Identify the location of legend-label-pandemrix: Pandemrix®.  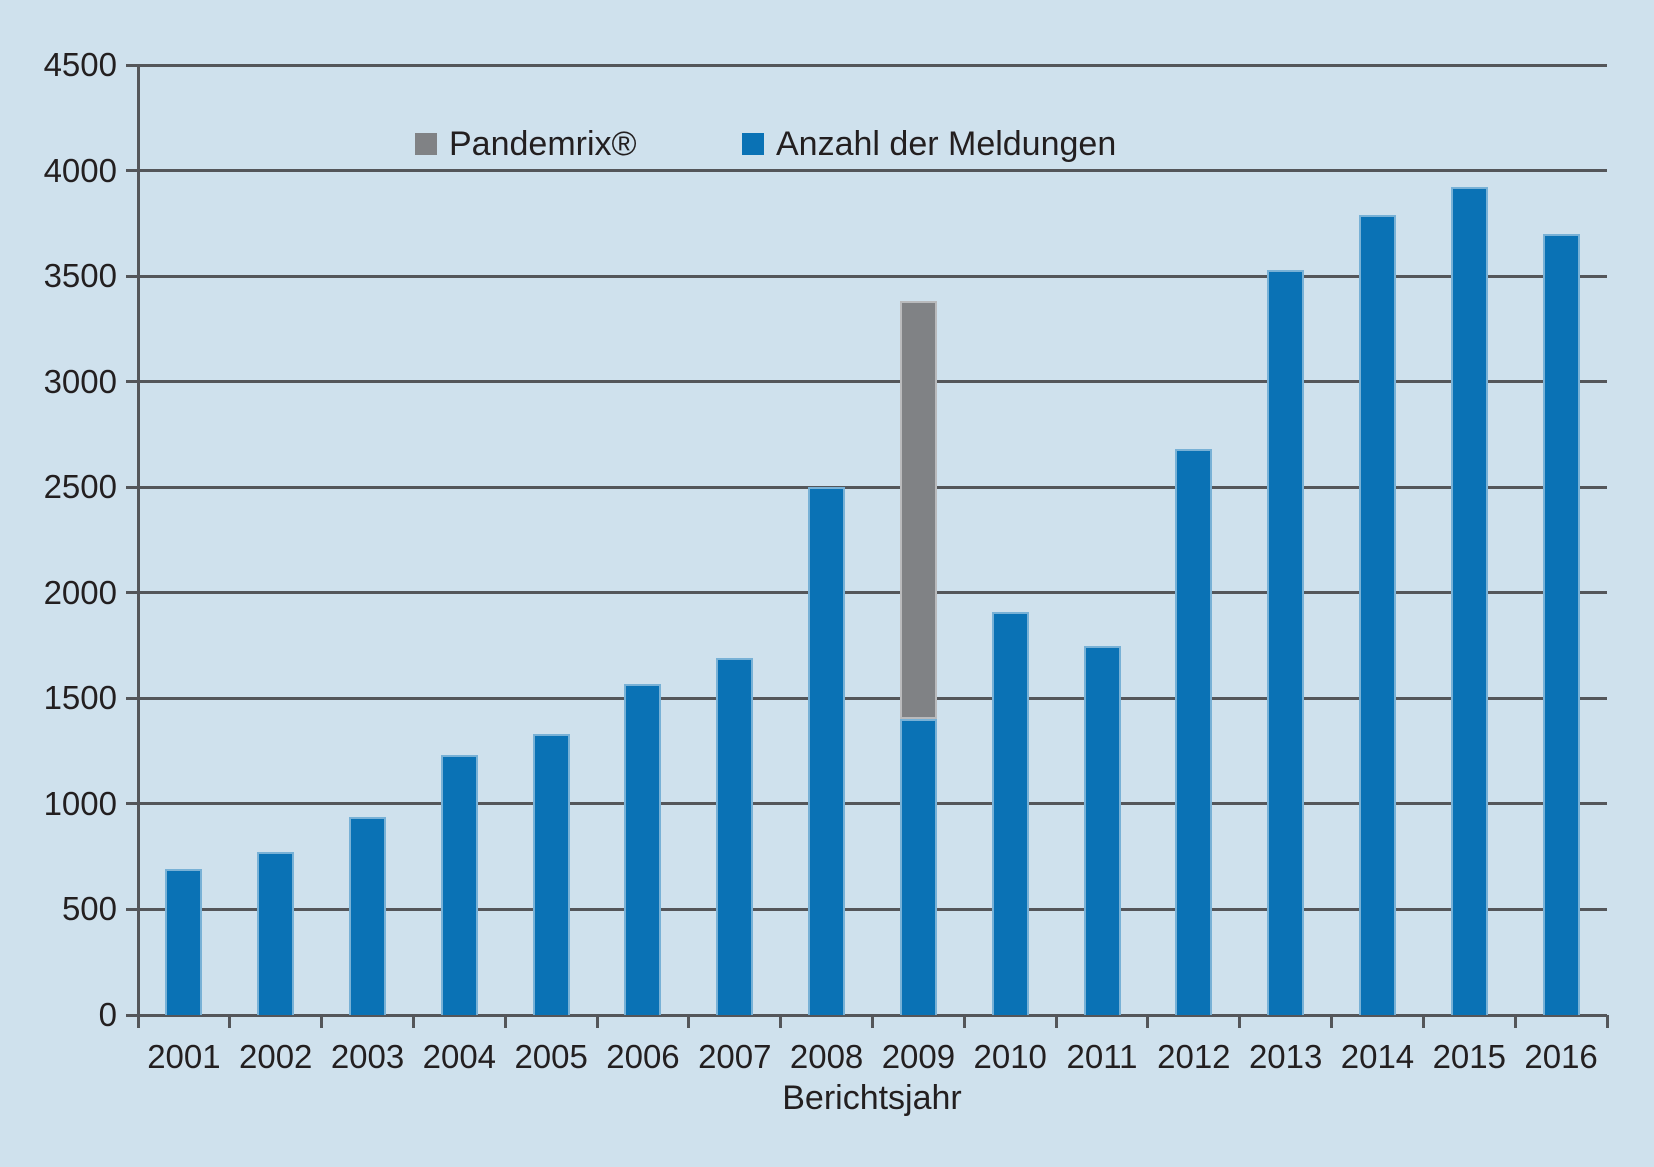
(543, 144).